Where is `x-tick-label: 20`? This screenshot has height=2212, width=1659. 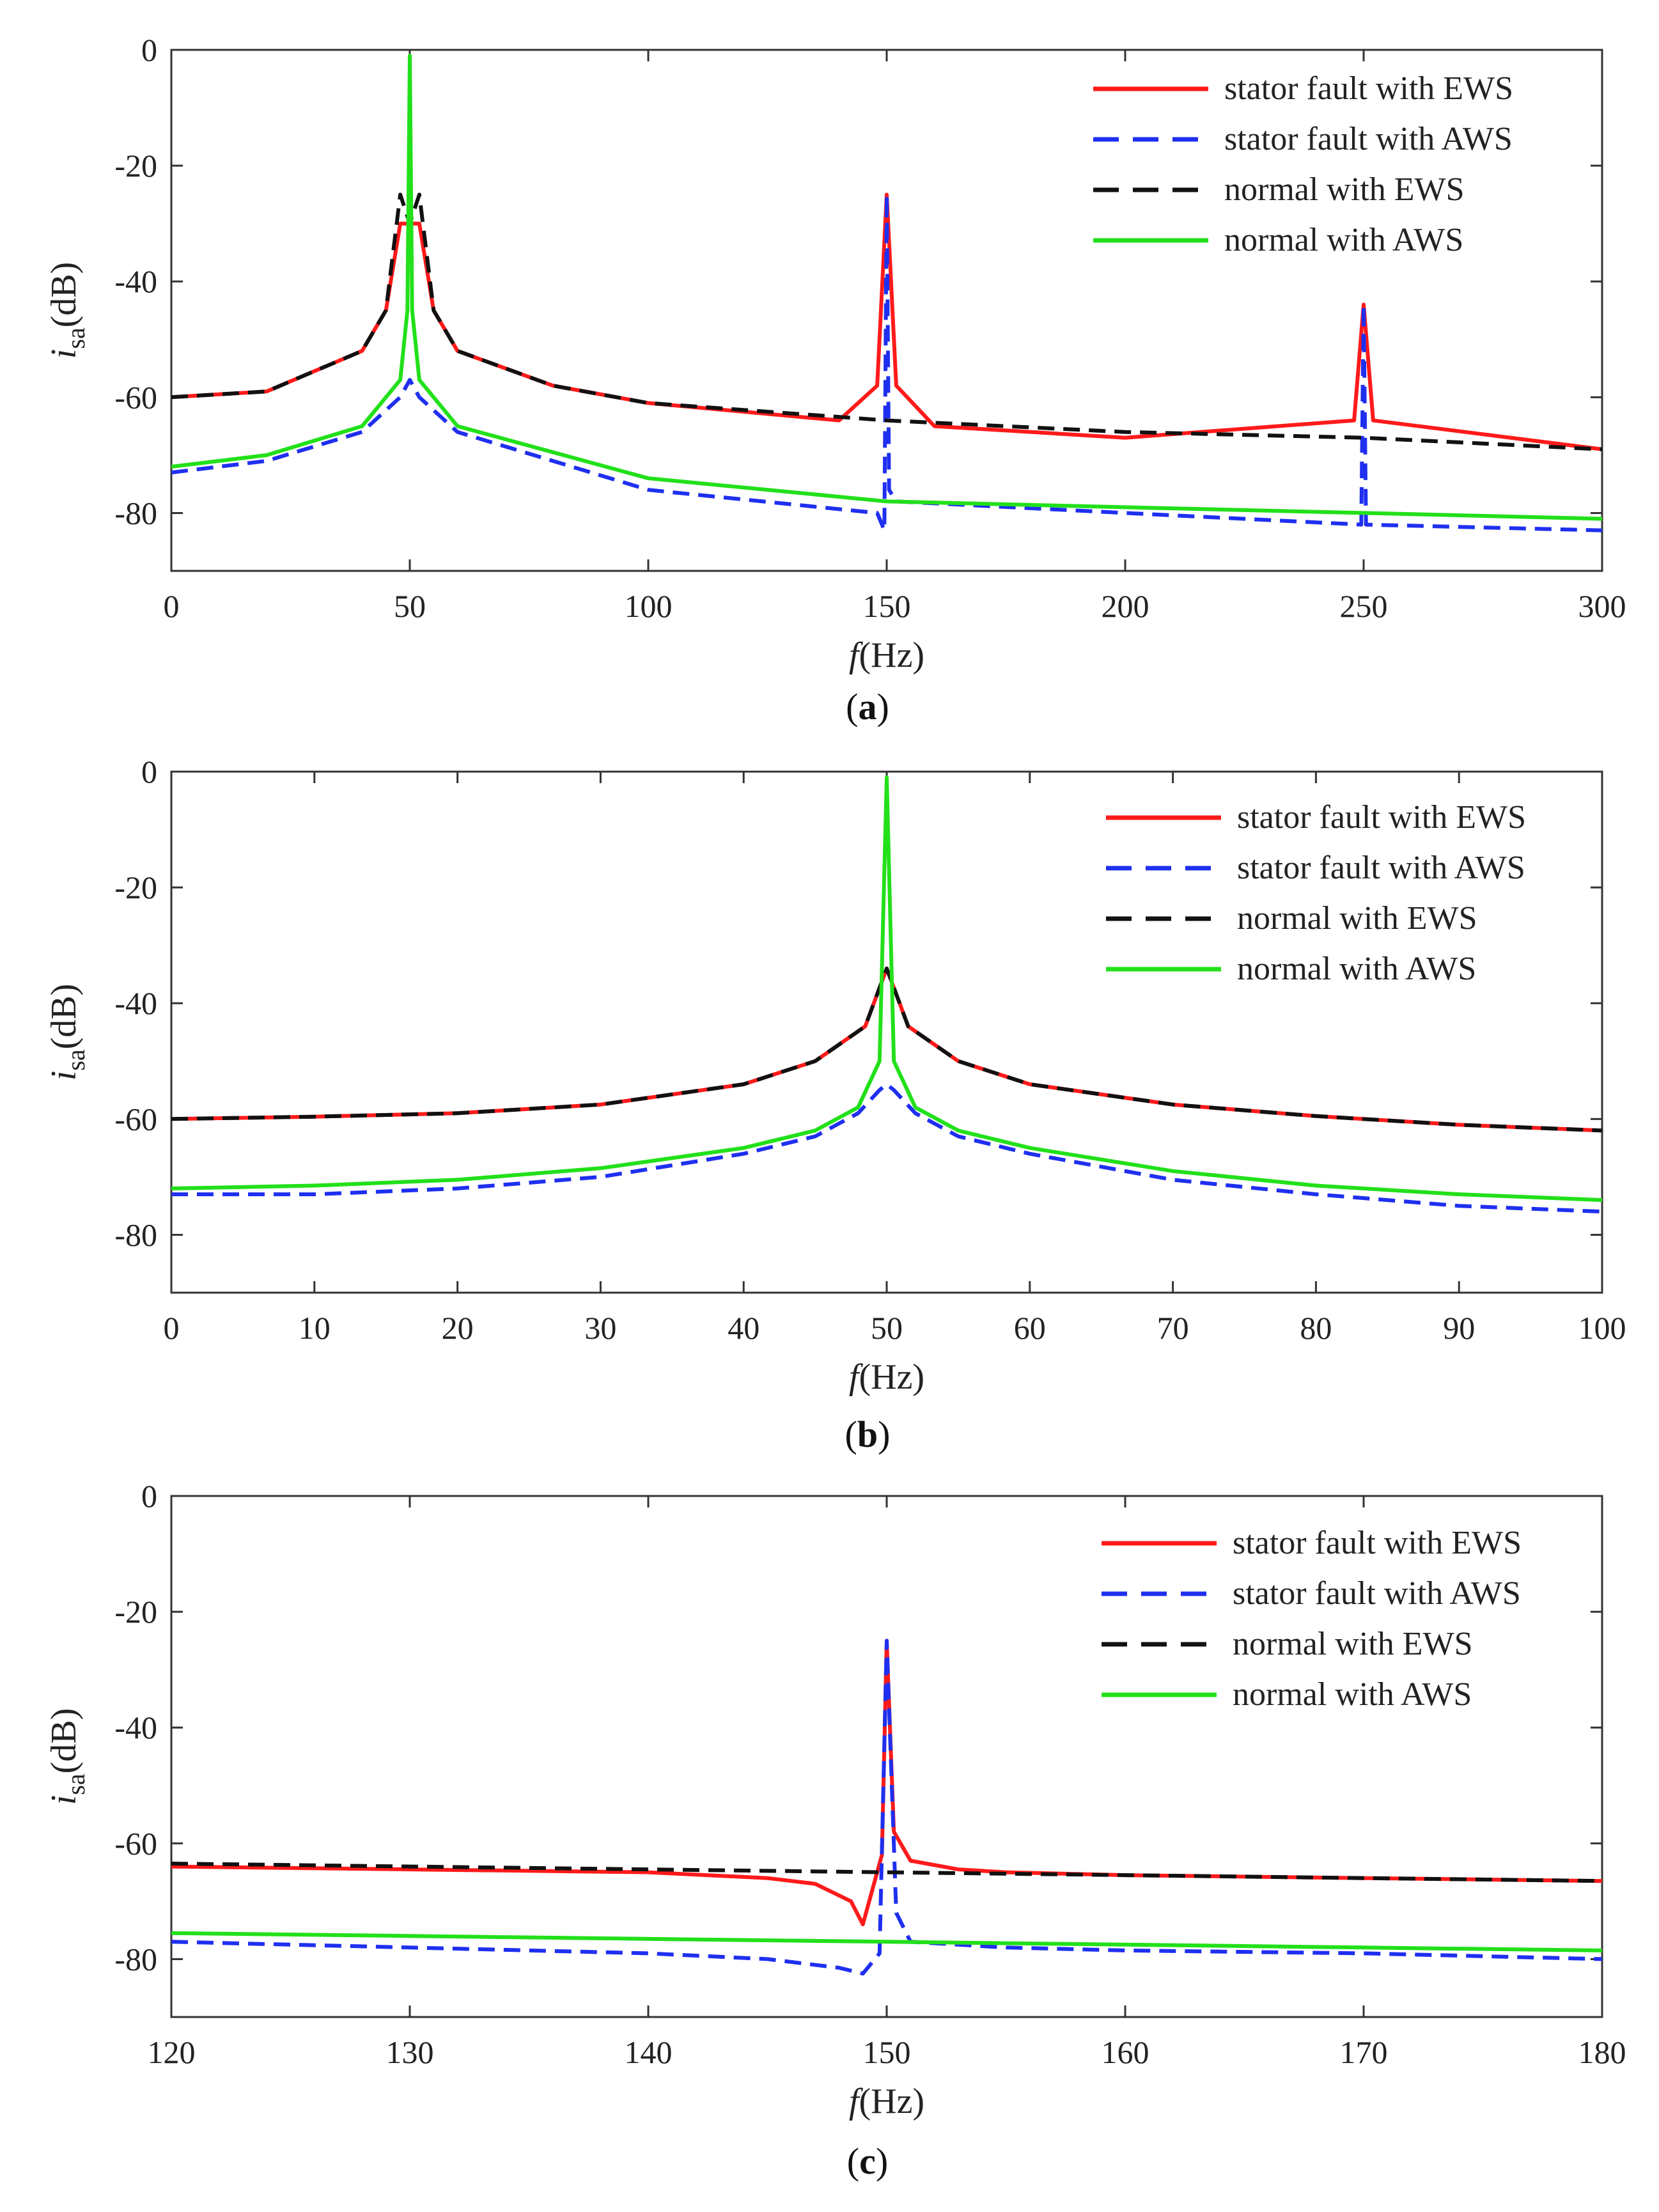 x-tick-label: 20 is located at coordinates (458, 1328).